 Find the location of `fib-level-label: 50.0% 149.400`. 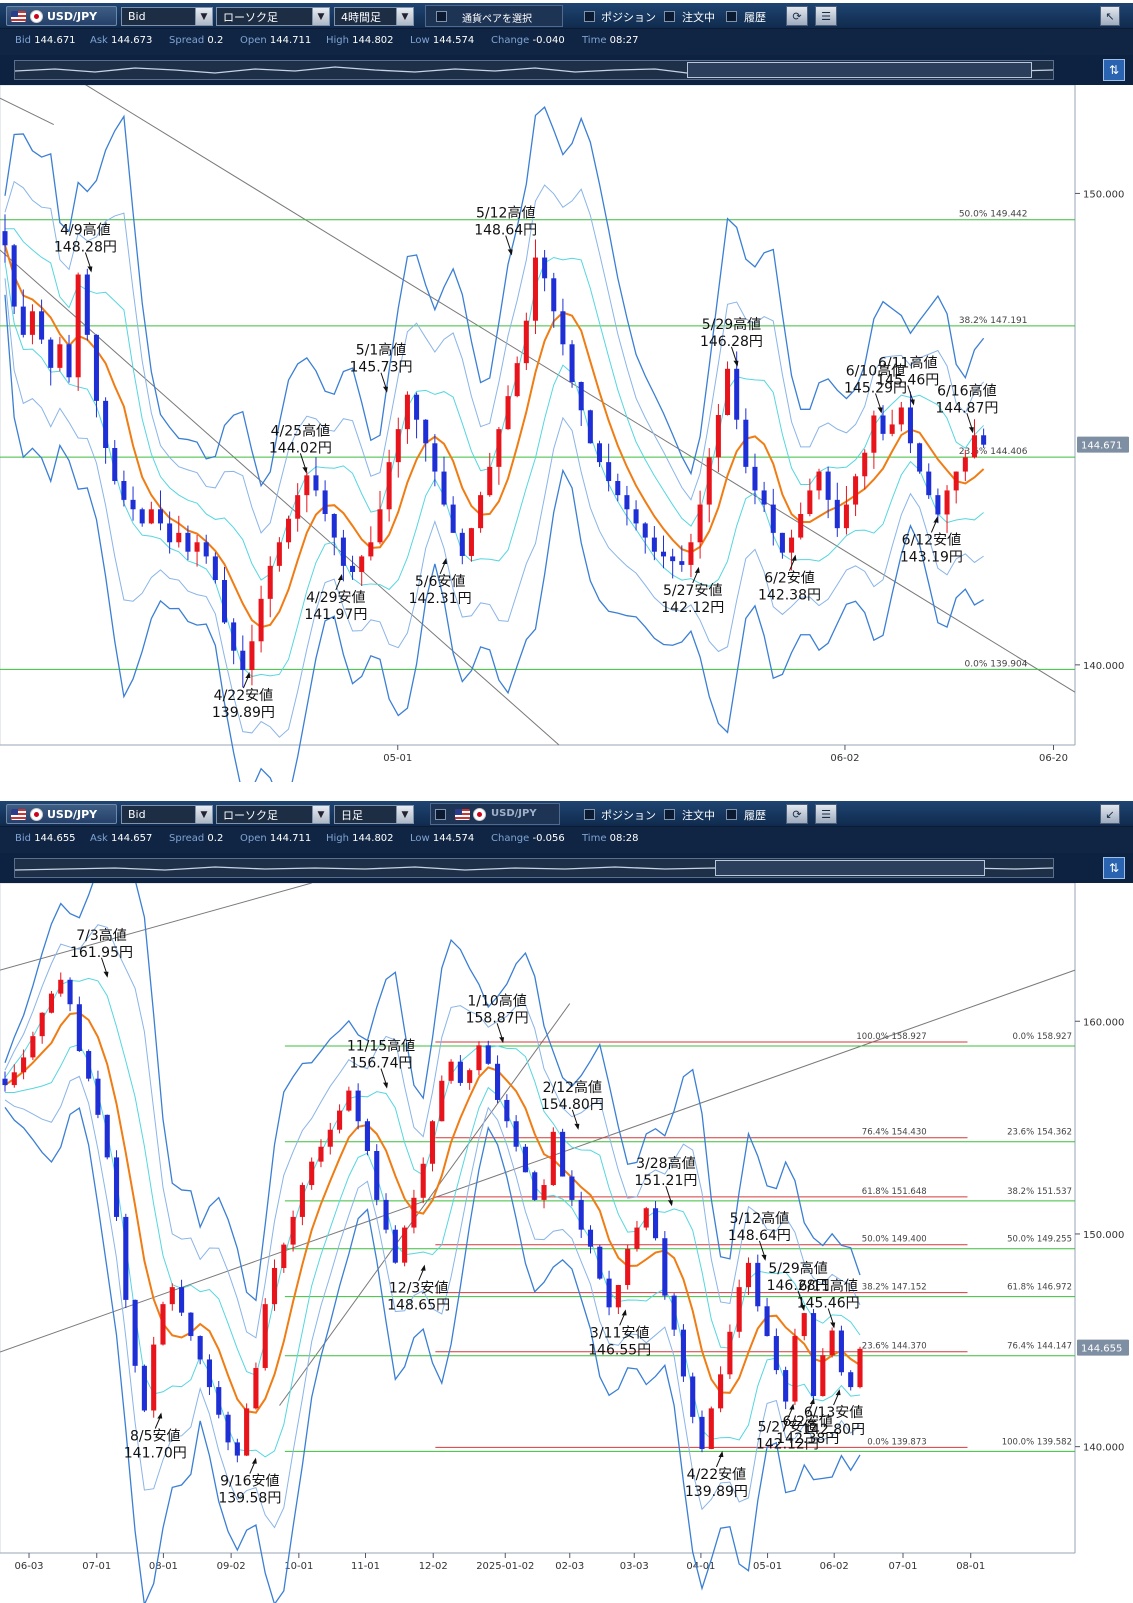

fib-level-label: 50.0% 149.400 is located at coordinates (894, 1240).